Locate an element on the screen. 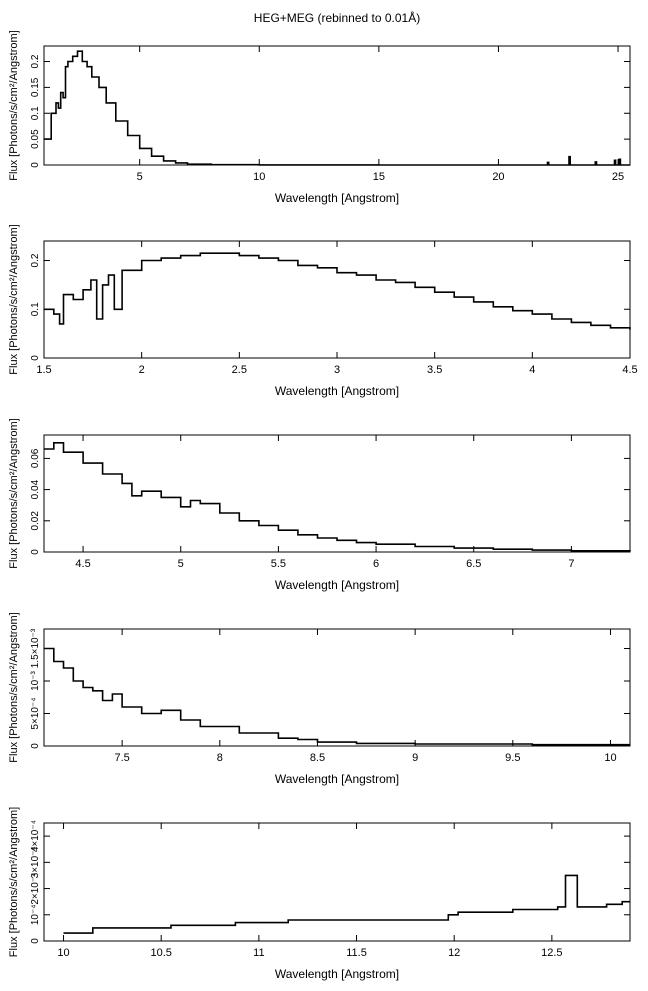 The width and height of the screenshot is (648, 991). y-tick-label: 0.04 is located at coordinates (35, 489).